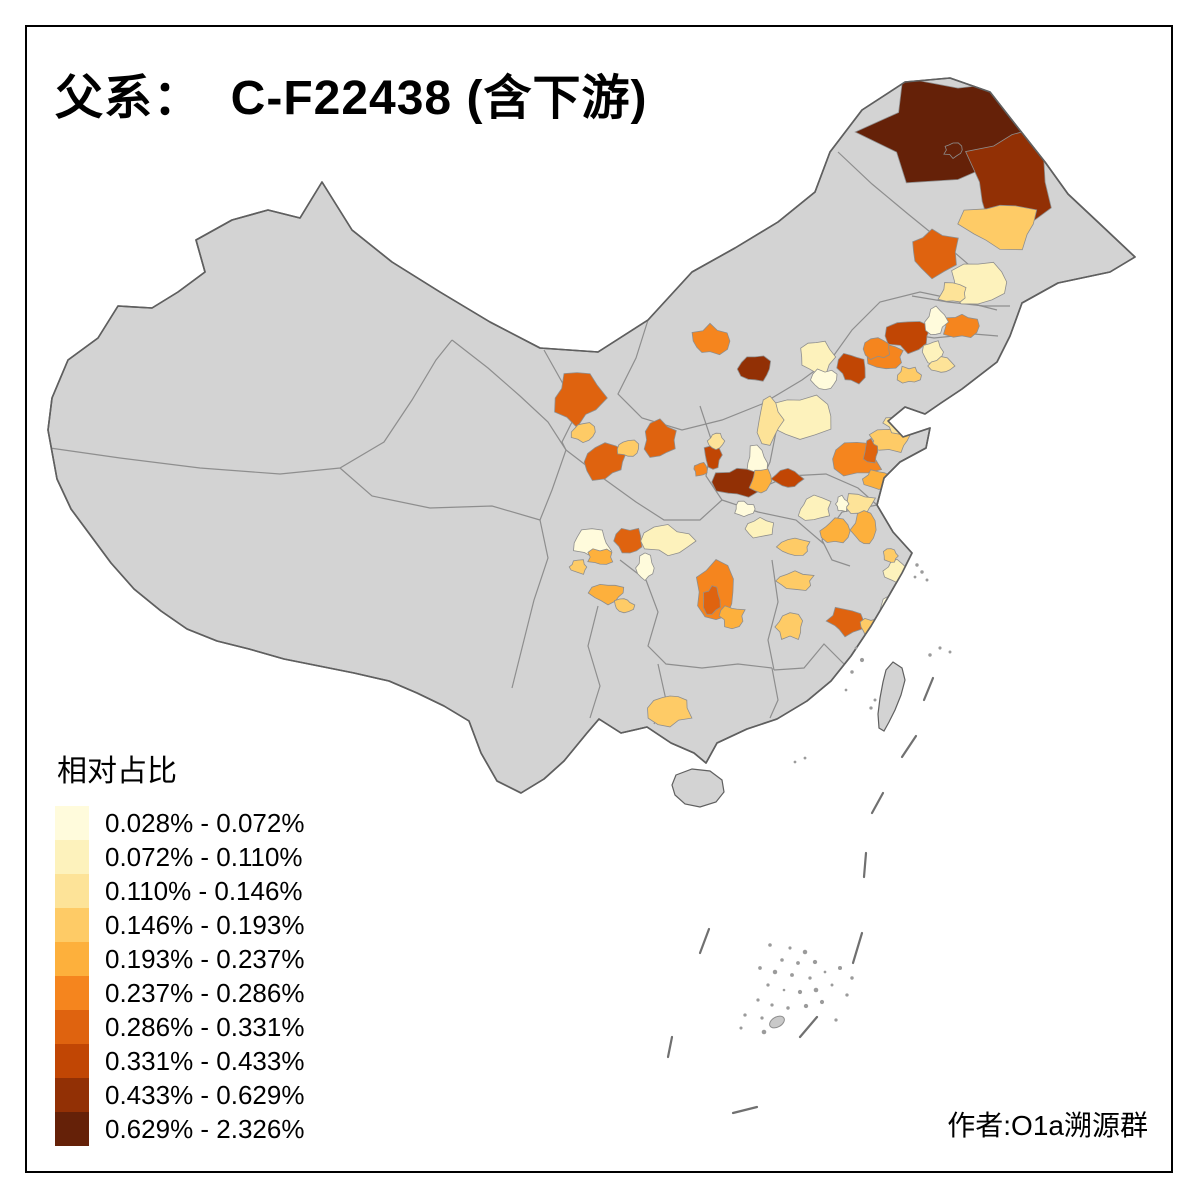 This screenshot has width=1200, height=1200. What do you see at coordinates (205, 1026) in the screenshot?
I see `legend-range-label: 0.286% - 0.331%` at bounding box center [205, 1026].